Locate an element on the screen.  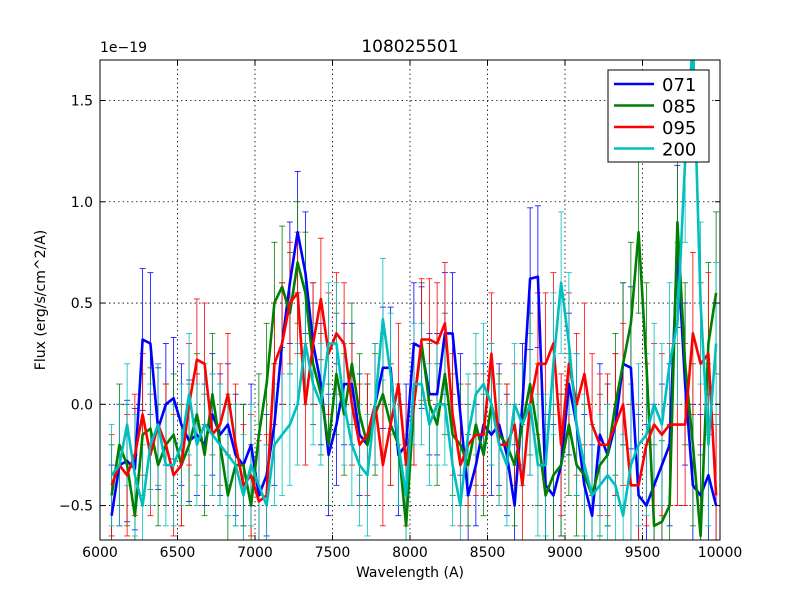
y-tick-label: 0.5 is located at coordinates (82, 304).